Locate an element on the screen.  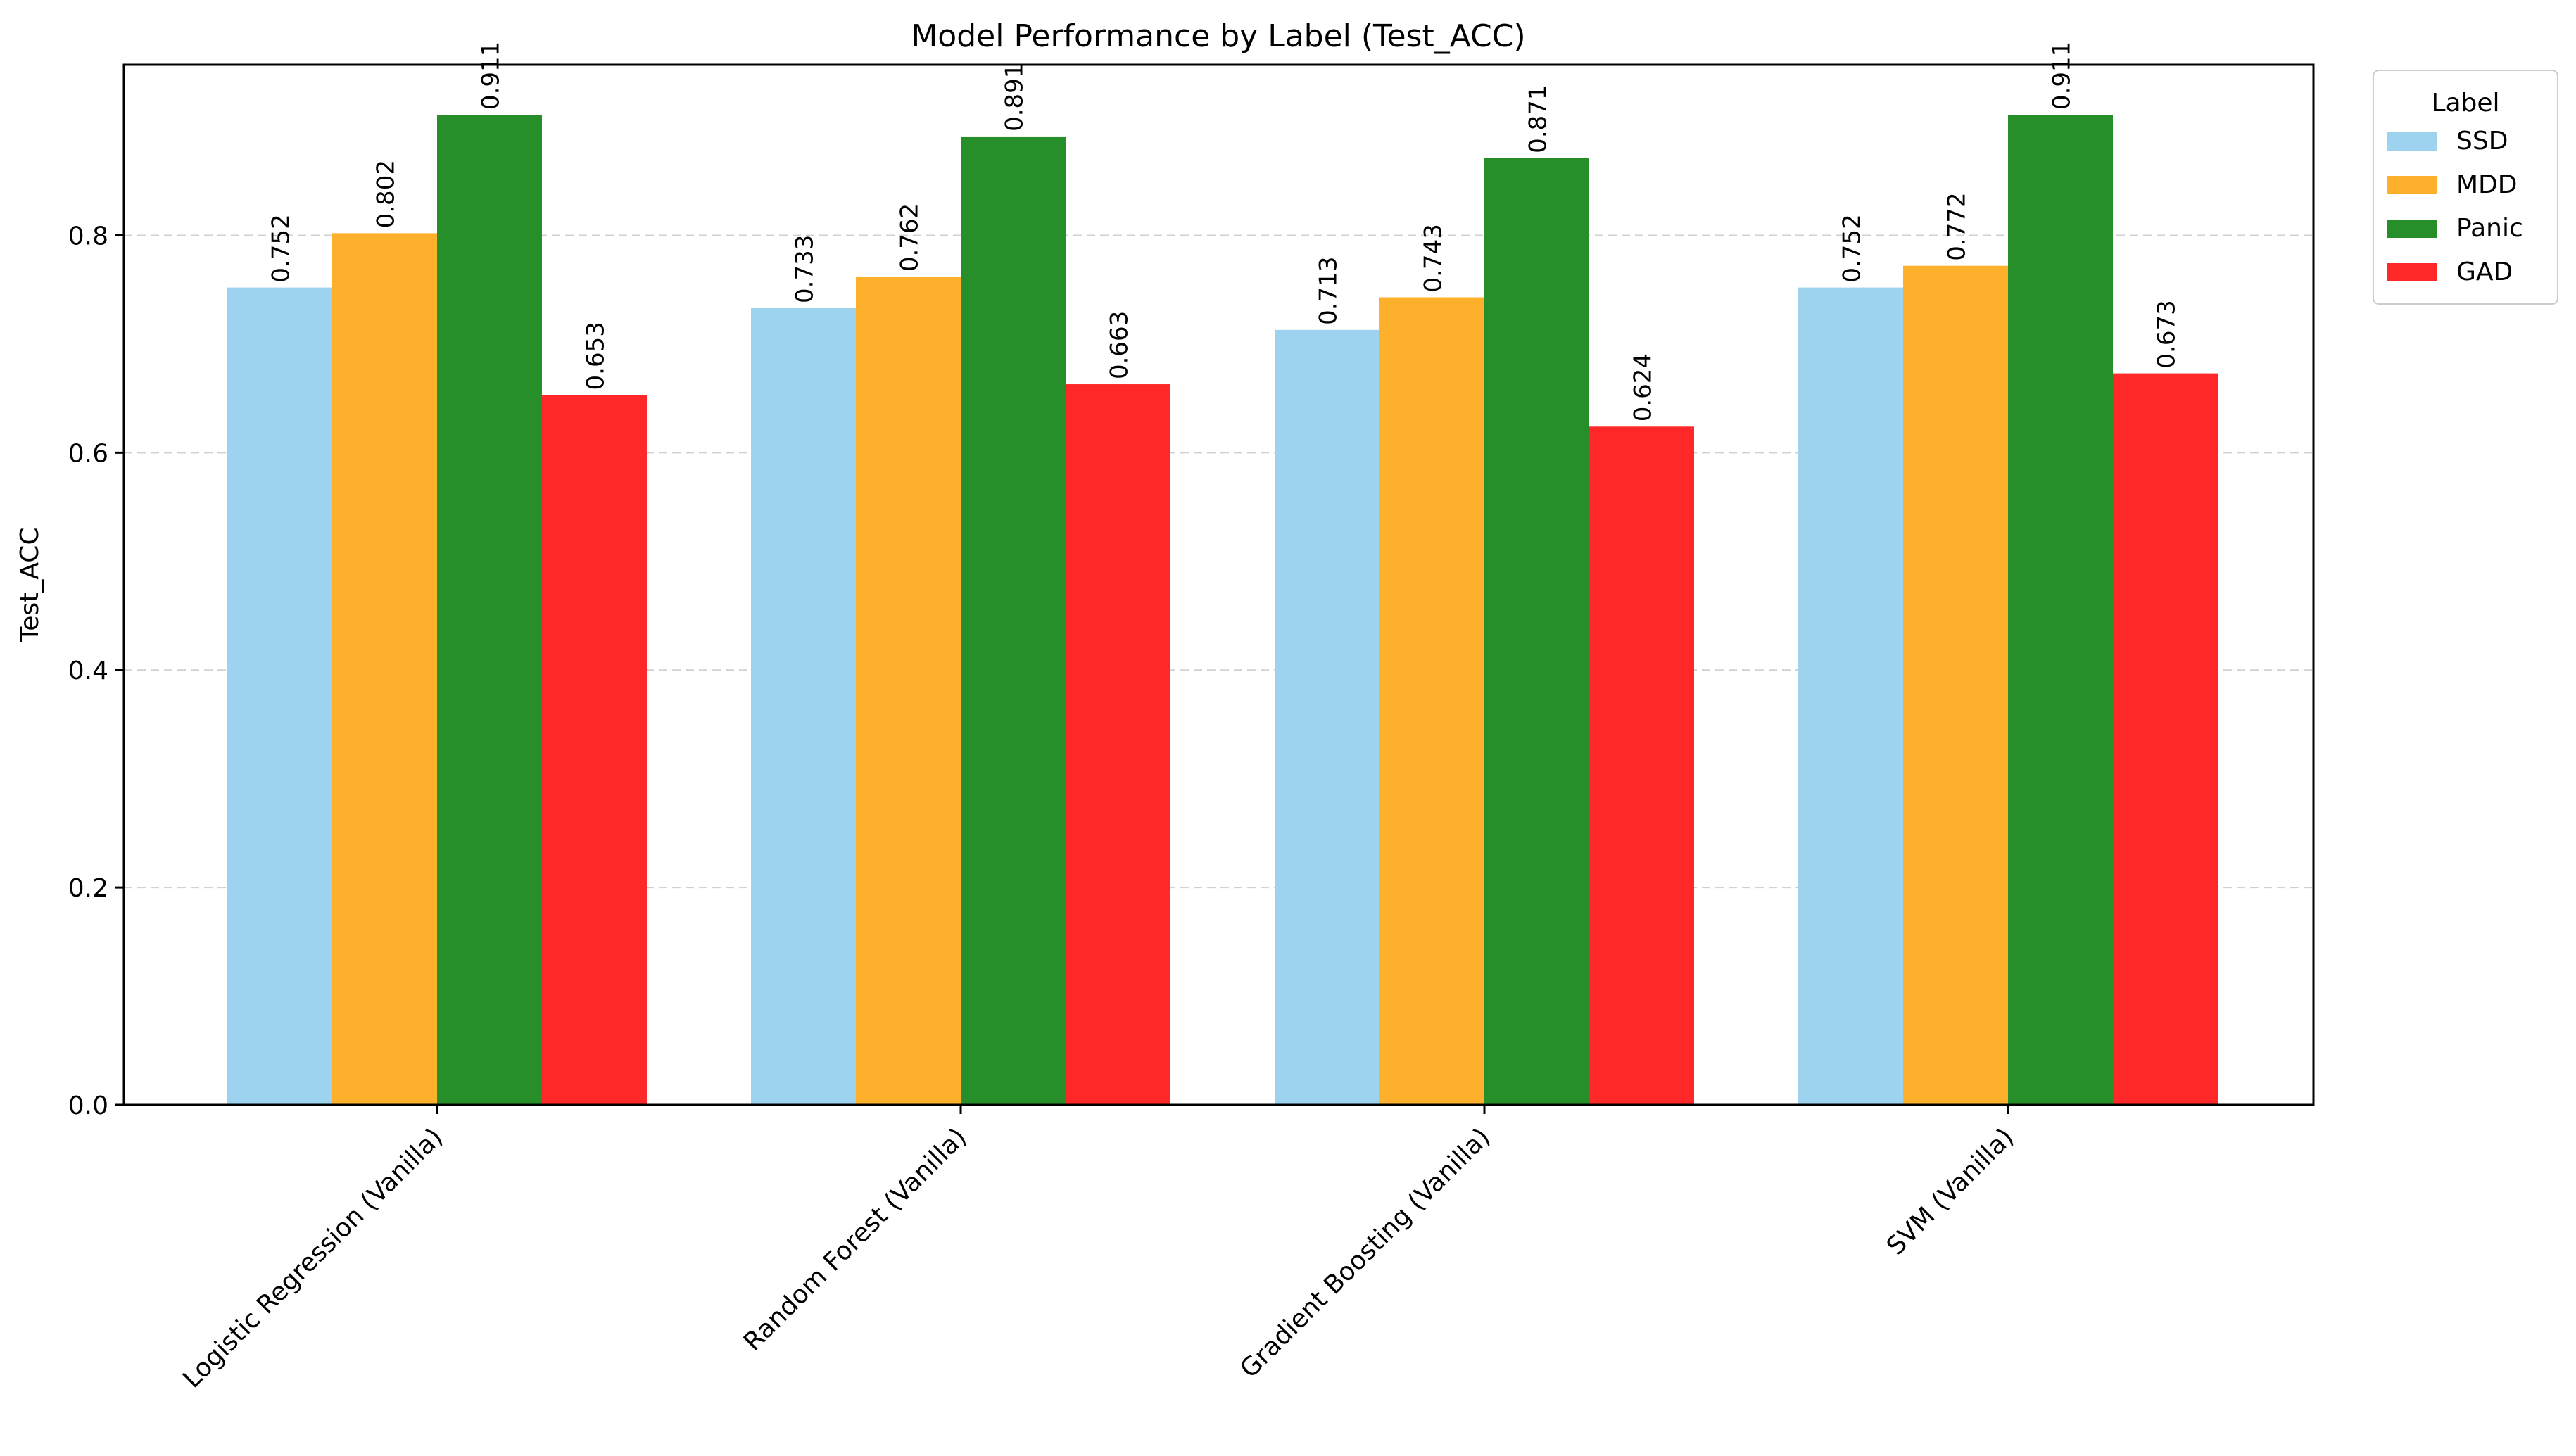
legend: Label SSD MDD Panic GAD is located at coordinates (2465, 187).